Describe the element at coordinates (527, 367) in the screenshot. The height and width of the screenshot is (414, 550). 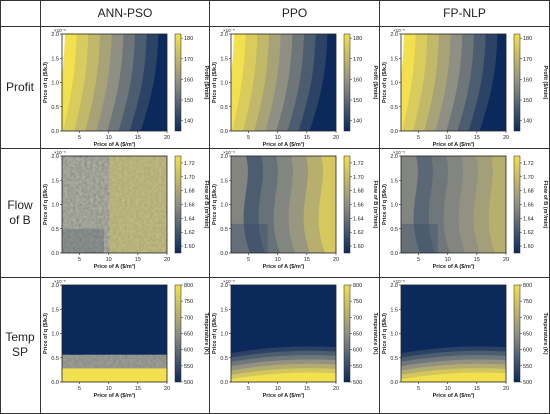
I see `colorbar-tick-label: 550` at that location.